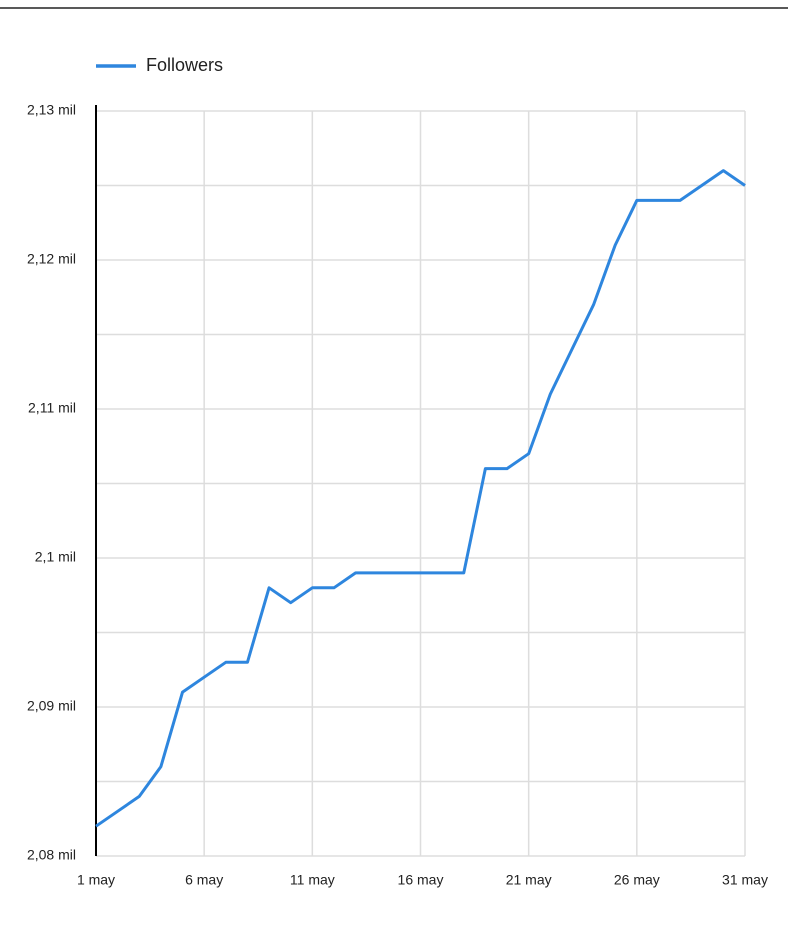 The height and width of the screenshot is (950, 788). I want to click on x-tick-label: 1 may, so click(96, 880).